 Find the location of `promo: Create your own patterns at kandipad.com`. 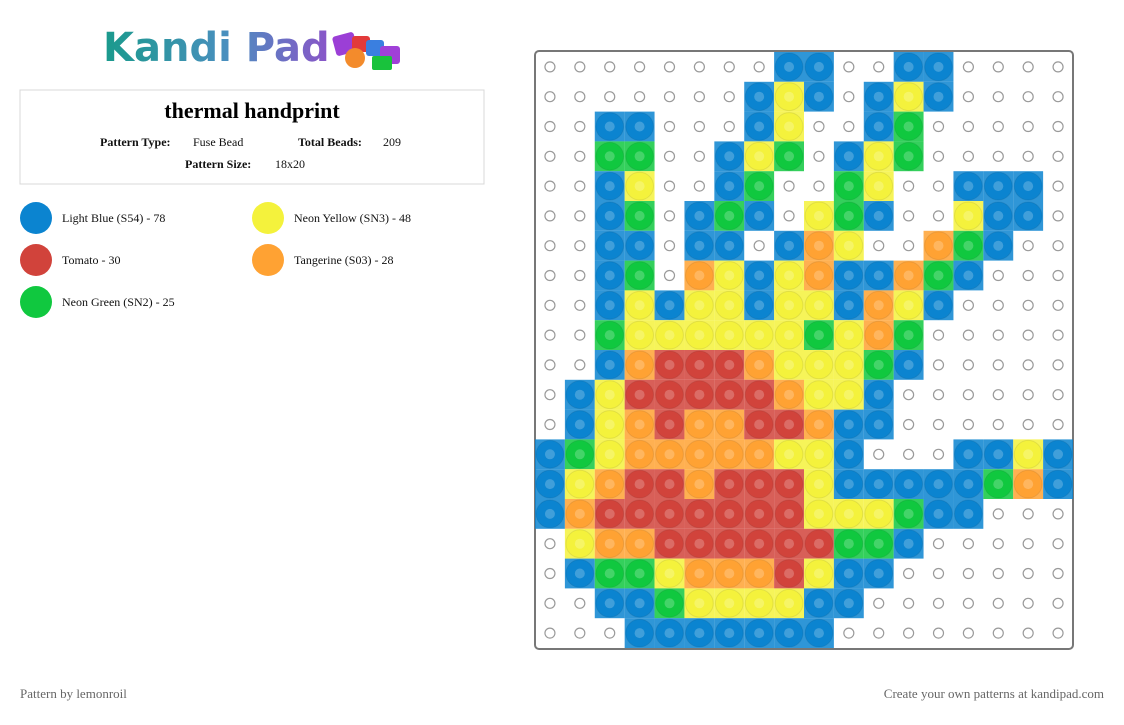

promo: Create your own patterns at kandipad.com is located at coordinates (994, 693).